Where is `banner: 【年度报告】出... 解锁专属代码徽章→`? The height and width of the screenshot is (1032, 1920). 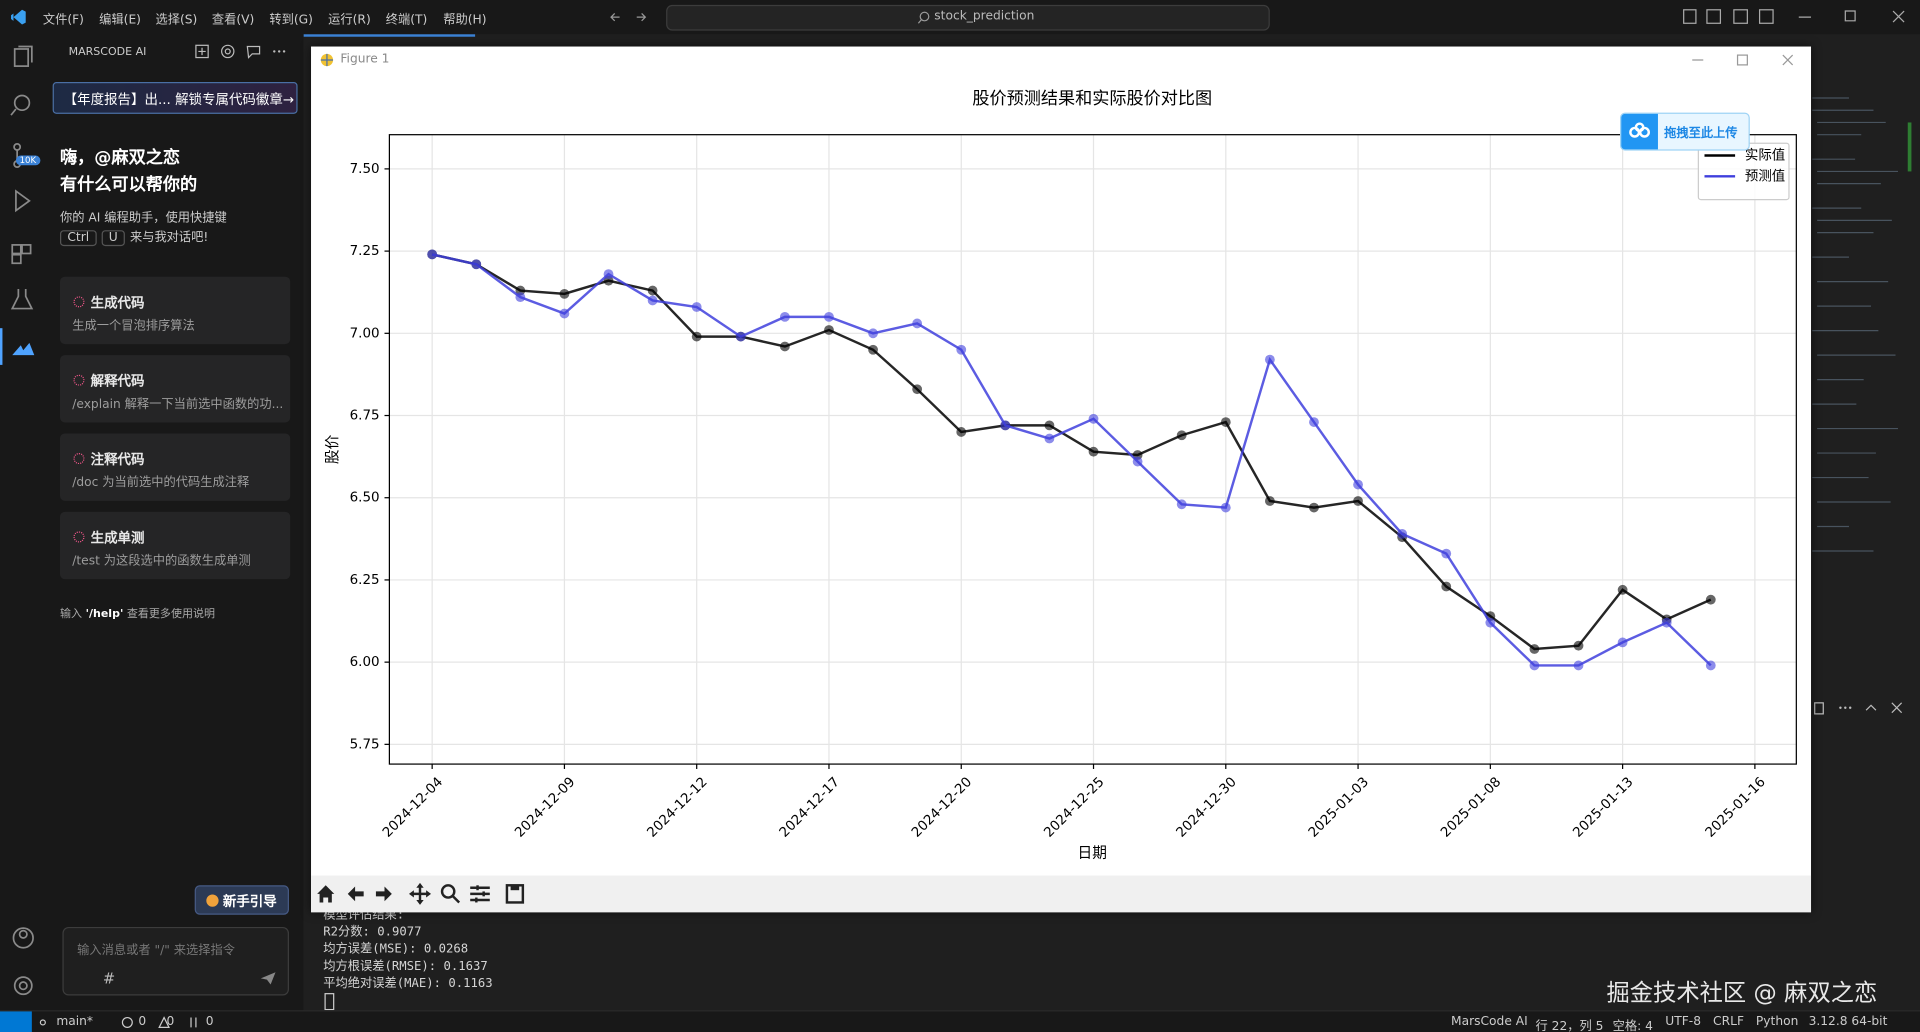 banner: 【年度报告】出... 解锁专属代码徽章→ is located at coordinates (175, 98).